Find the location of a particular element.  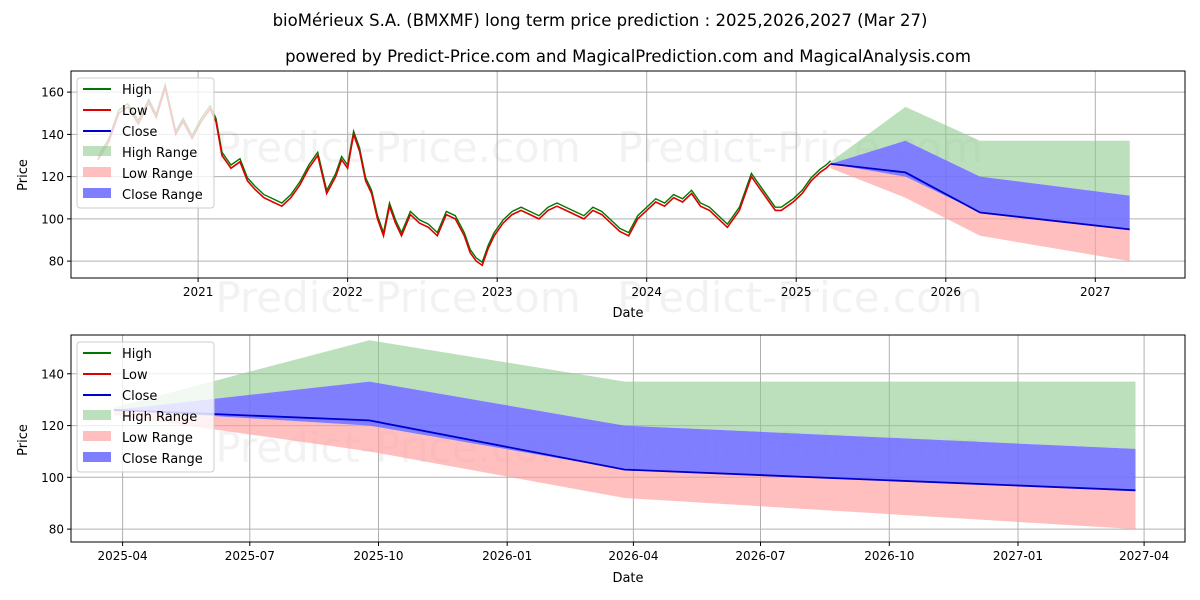

y-tick-label: 160 is located at coordinates (52, 93).